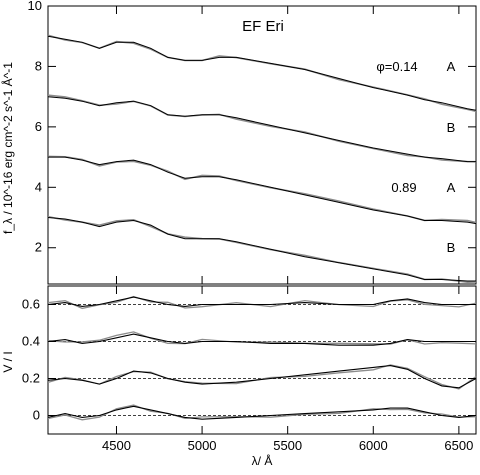 The width and height of the screenshot is (480, 475). Describe the element at coordinates (202, 445) in the screenshot. I see `x-tick-label-1: 5000` at that location.